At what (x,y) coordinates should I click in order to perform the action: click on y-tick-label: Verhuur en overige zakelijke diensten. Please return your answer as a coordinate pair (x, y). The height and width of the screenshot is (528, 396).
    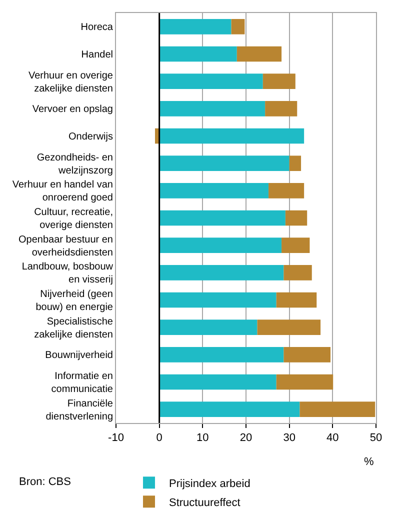
    Looking at the image, I should click on (71, 82).